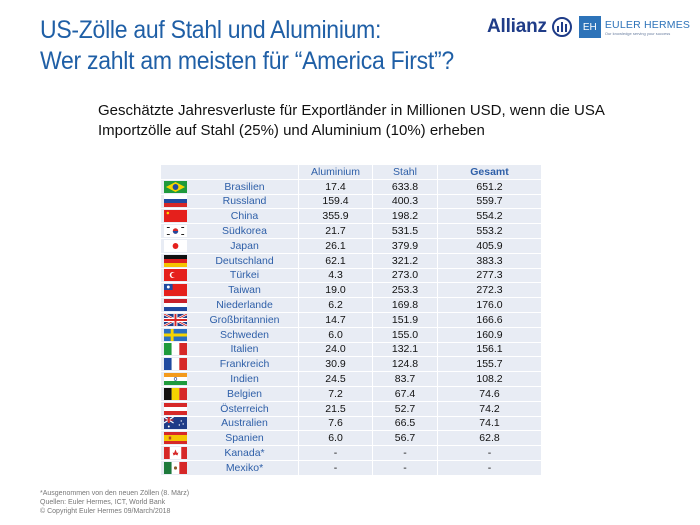 This screenshot has height=525, width=700. Describe the element at coordinates (405, 260) in the screenshot. I see `stahl-cell: 321.2` at that location.